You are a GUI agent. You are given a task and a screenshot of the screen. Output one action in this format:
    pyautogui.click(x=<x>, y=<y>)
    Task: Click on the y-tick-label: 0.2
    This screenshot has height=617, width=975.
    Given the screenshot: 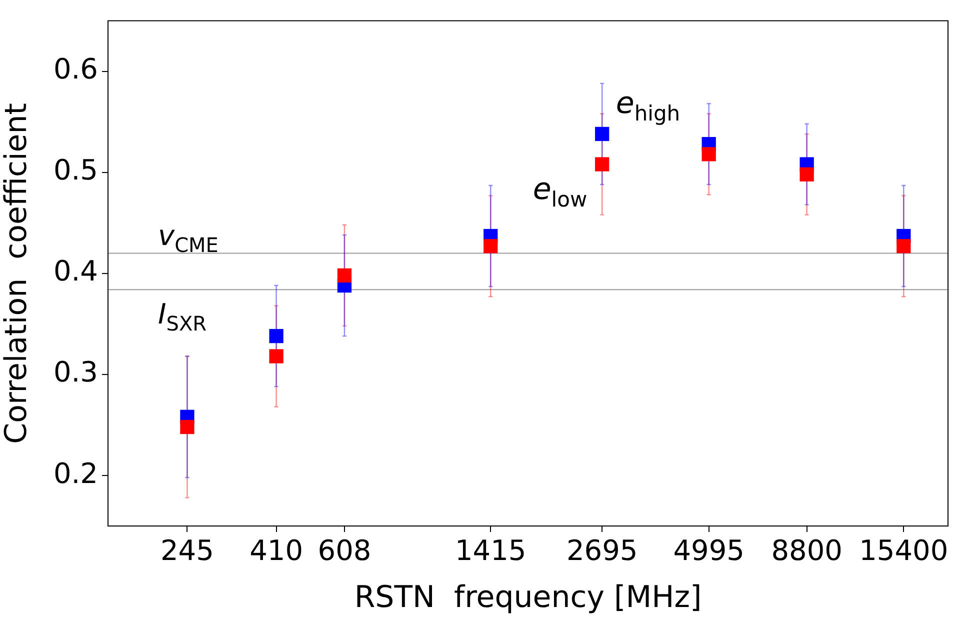 What is the action you would take?
    pyautogui.click(x=75, y=473)
    